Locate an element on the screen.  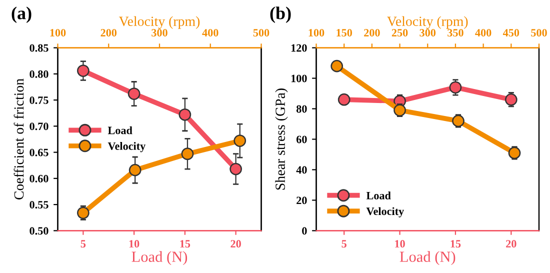
y-tick-label: 60 is located at coordinates (301, 140).